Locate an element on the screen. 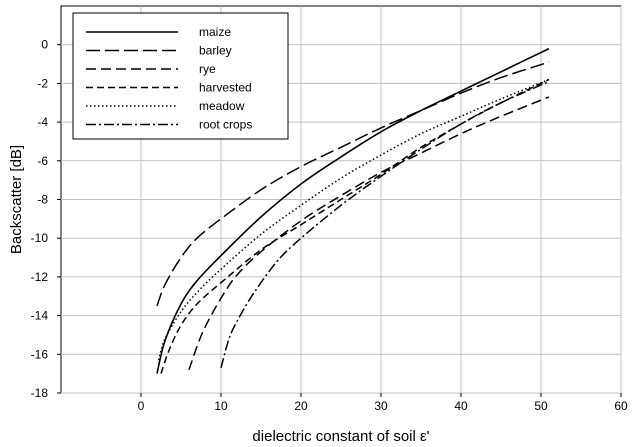  y-tick-label: -14 is located at coordinates (40, 316).